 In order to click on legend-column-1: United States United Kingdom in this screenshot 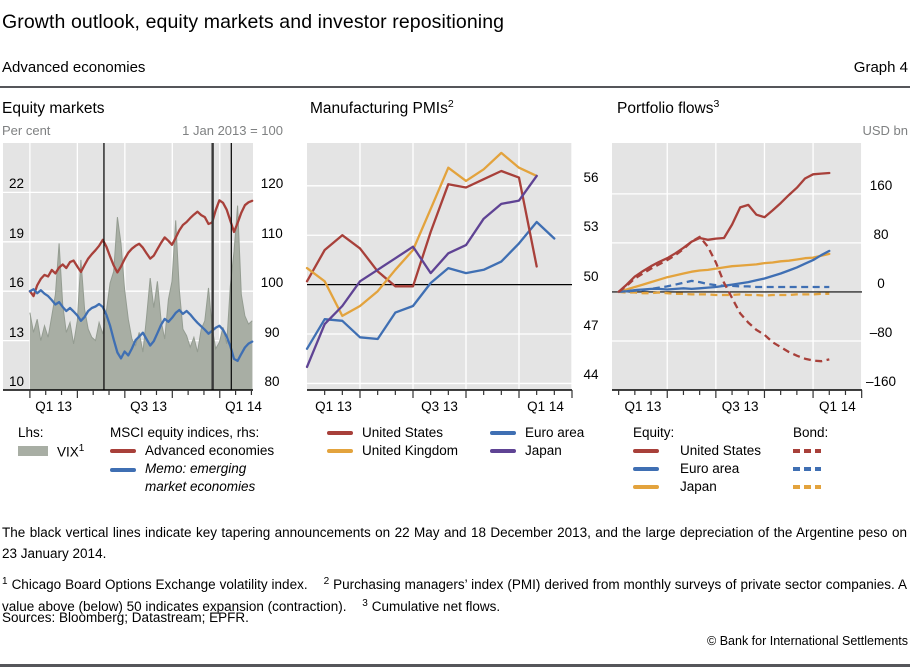, I will do `click(392, 442)`.